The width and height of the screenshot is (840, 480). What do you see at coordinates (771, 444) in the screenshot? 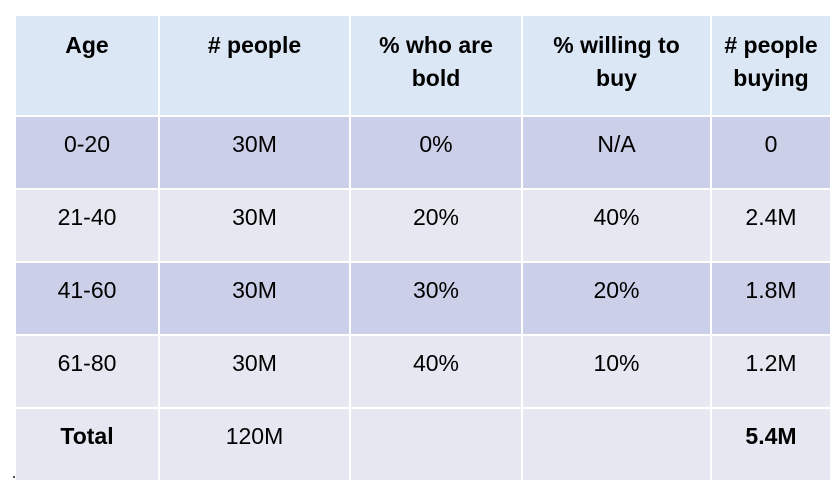
I see `total-people-buying: 5.4M` at bounding box center [771, 444].